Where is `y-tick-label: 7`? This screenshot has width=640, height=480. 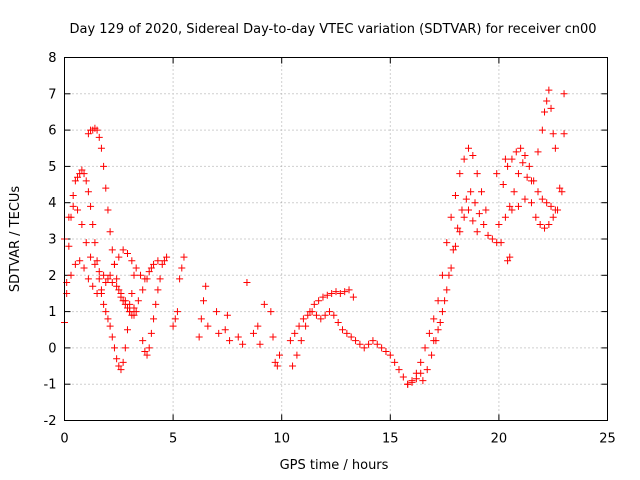
y-tick-label: 7 is located at coordinates (52, 94).